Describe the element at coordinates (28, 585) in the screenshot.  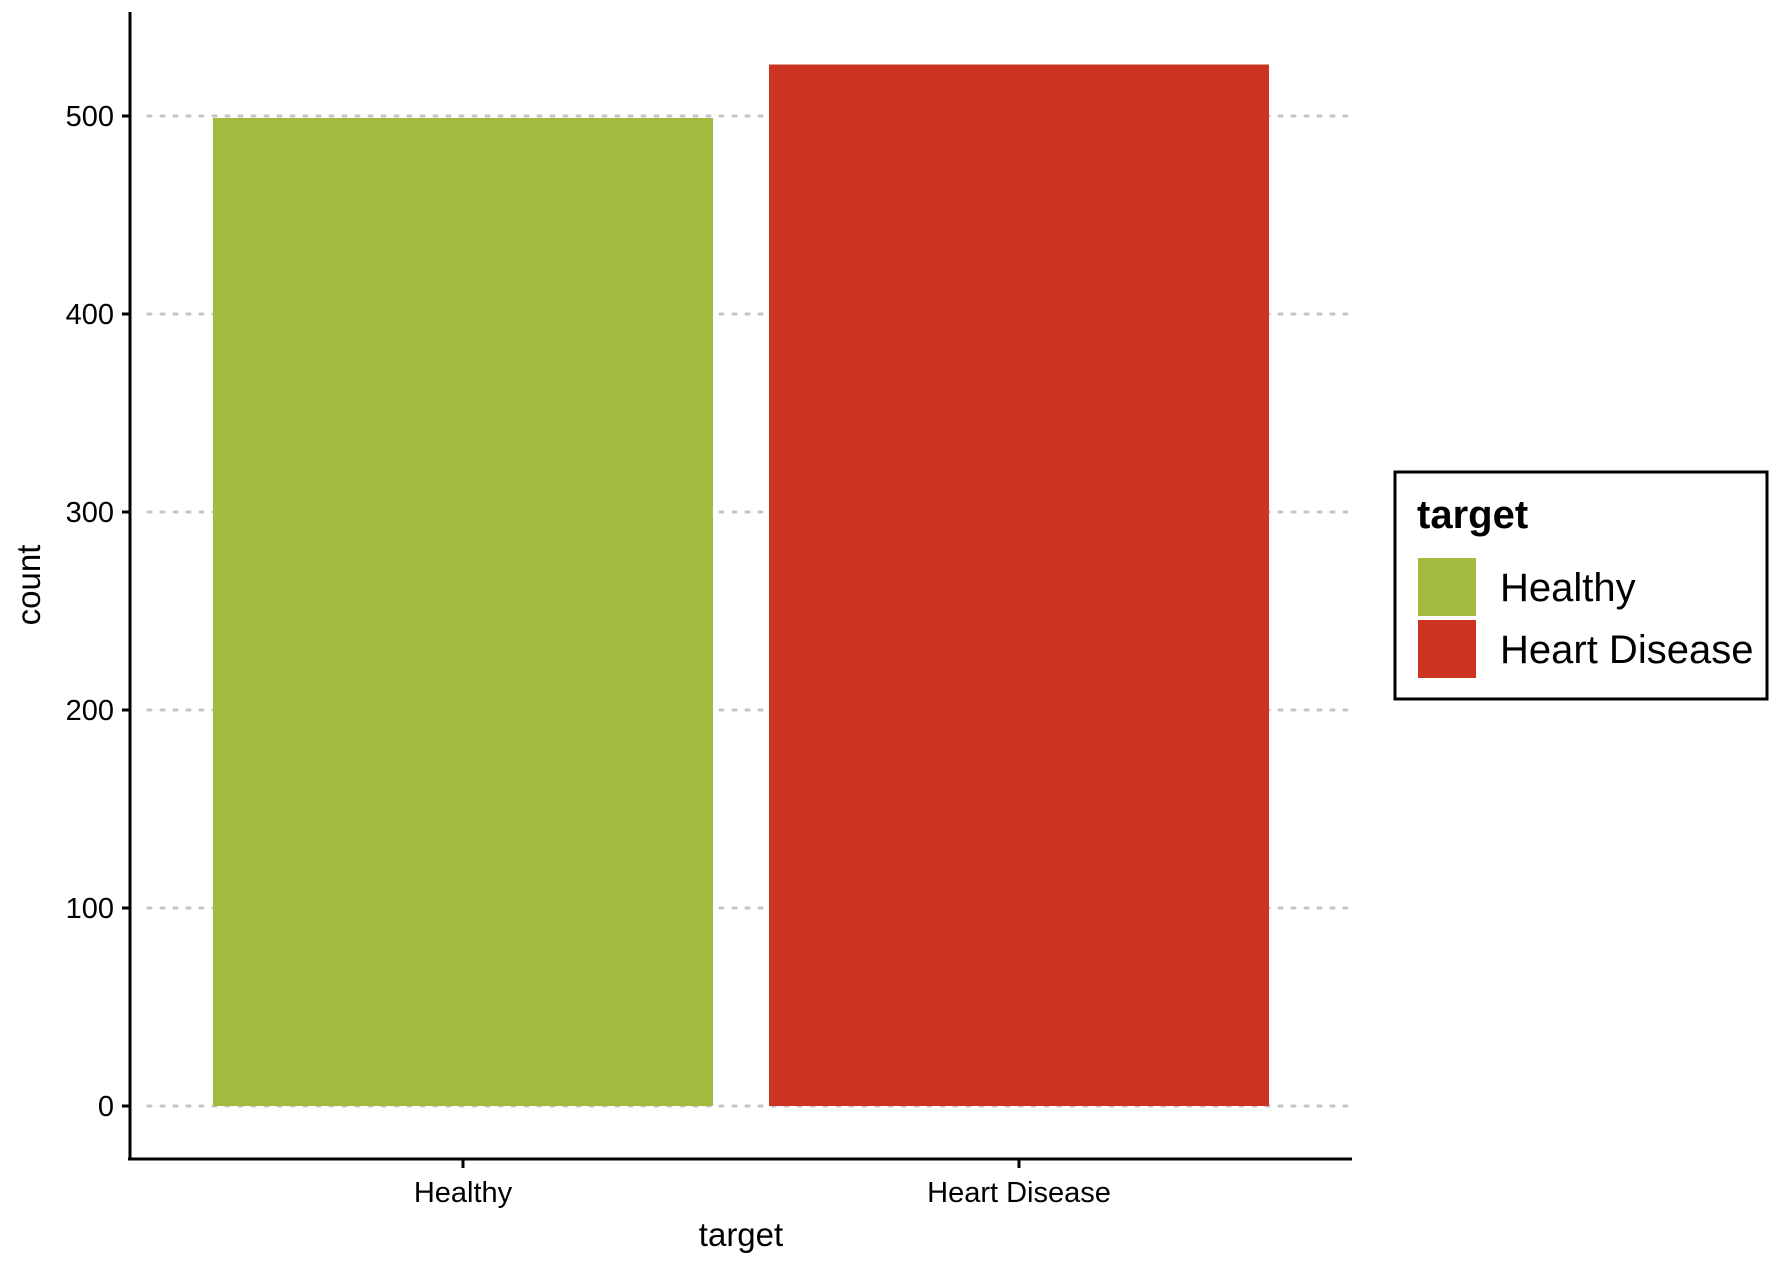
I see `y-axis-title: count` at that location.